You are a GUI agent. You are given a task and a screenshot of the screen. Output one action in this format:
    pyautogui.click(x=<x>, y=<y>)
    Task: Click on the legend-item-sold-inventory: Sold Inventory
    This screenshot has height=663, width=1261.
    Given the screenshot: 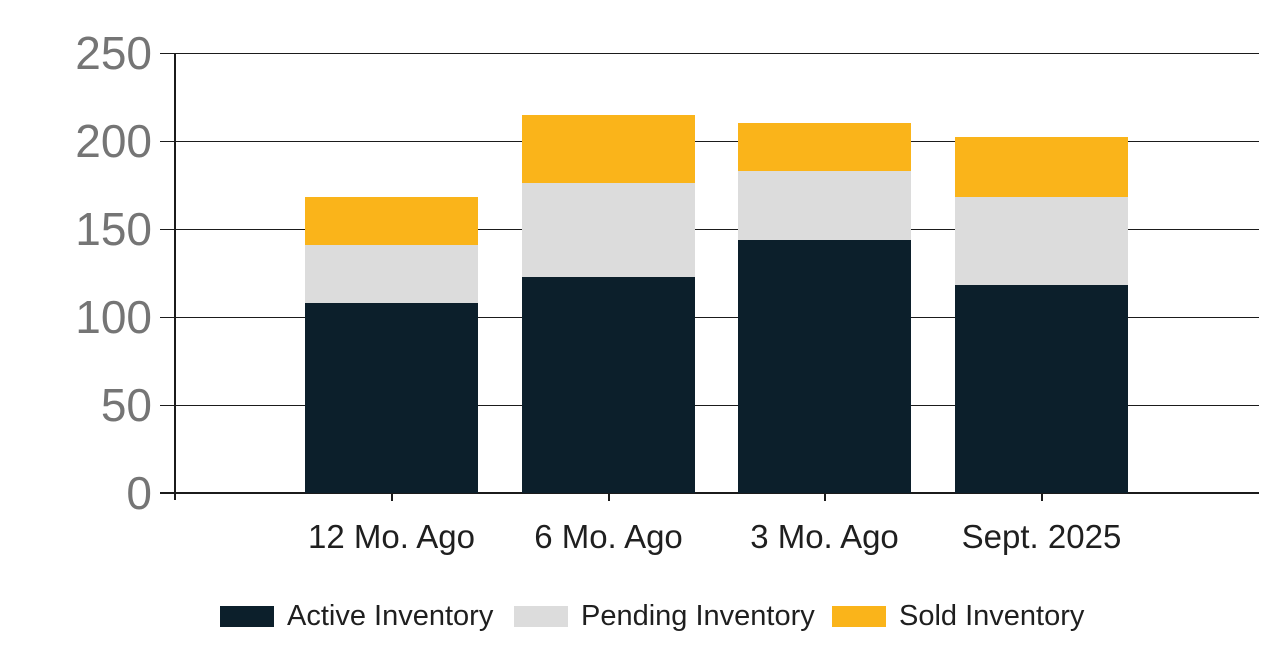 What is the action you would take?
    pyautogui.click(x=958, y=616)
    